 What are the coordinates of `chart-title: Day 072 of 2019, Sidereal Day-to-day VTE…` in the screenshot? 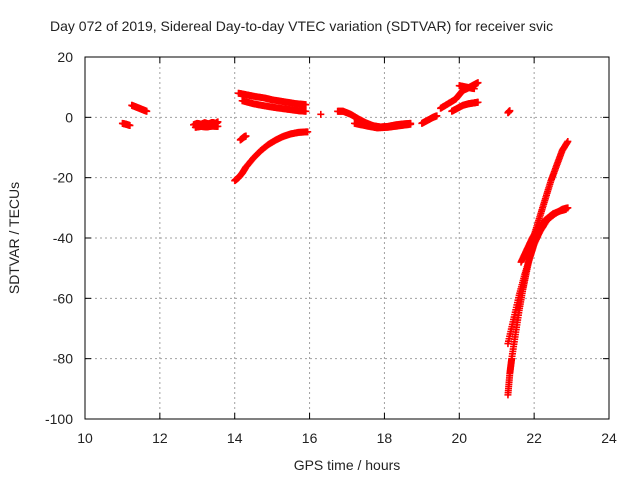 It's located at (301, 26).